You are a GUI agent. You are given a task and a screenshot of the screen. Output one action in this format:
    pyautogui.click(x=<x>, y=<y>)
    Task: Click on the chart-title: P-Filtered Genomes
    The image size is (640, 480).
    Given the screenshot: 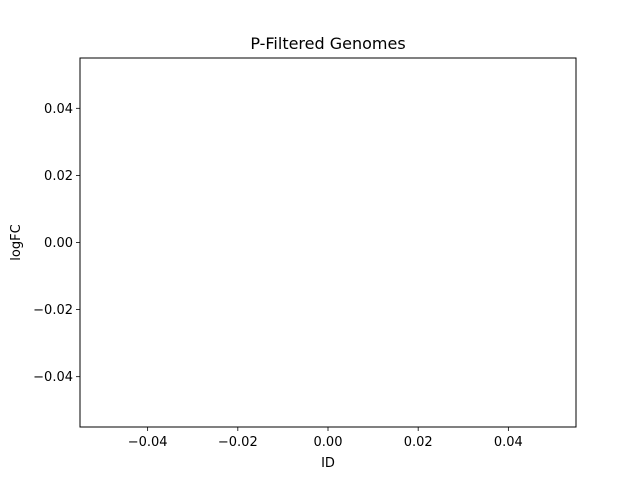 What is the action you would take?
    pyautogui.click(x=327, y=43)
    